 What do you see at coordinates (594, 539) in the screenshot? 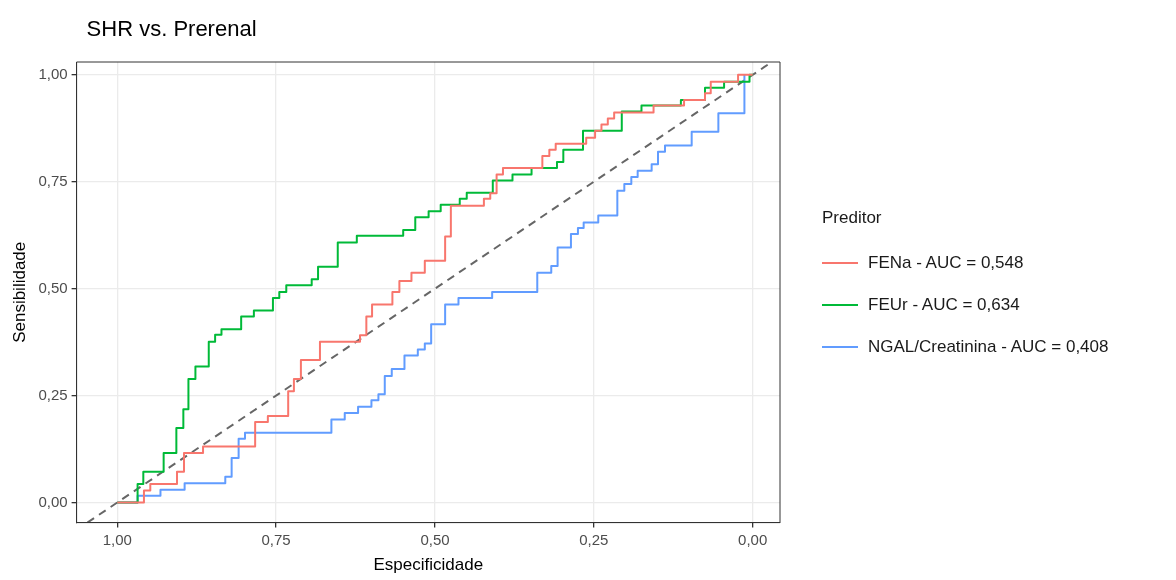
I see `x-tick-label: 0,25` at bounding box center [594, 539].